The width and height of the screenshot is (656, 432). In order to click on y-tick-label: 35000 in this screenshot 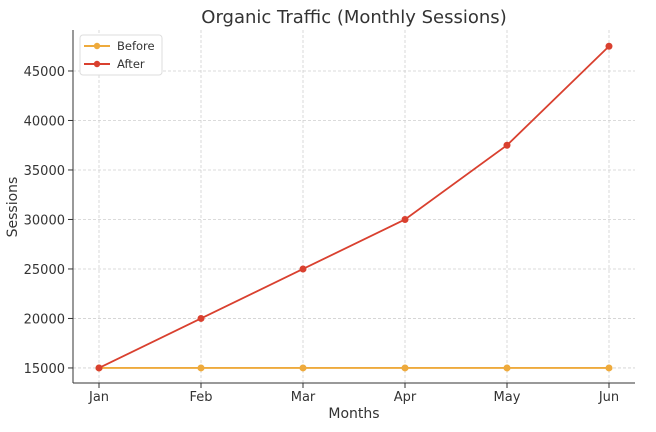, I will do `click(44, 171)`.